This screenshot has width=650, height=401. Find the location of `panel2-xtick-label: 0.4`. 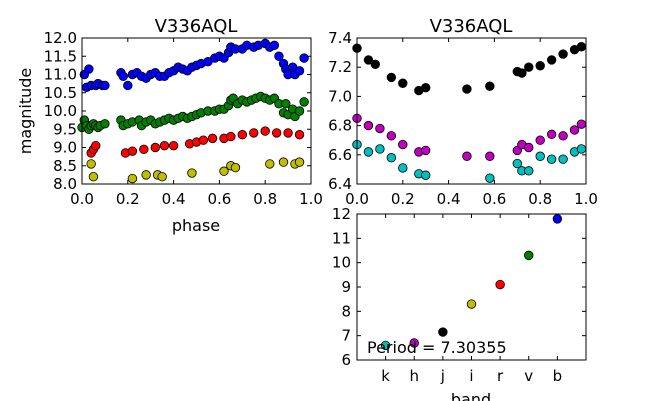

panel2-xtick-label: 0.4 is located at coordinates (449, 199).